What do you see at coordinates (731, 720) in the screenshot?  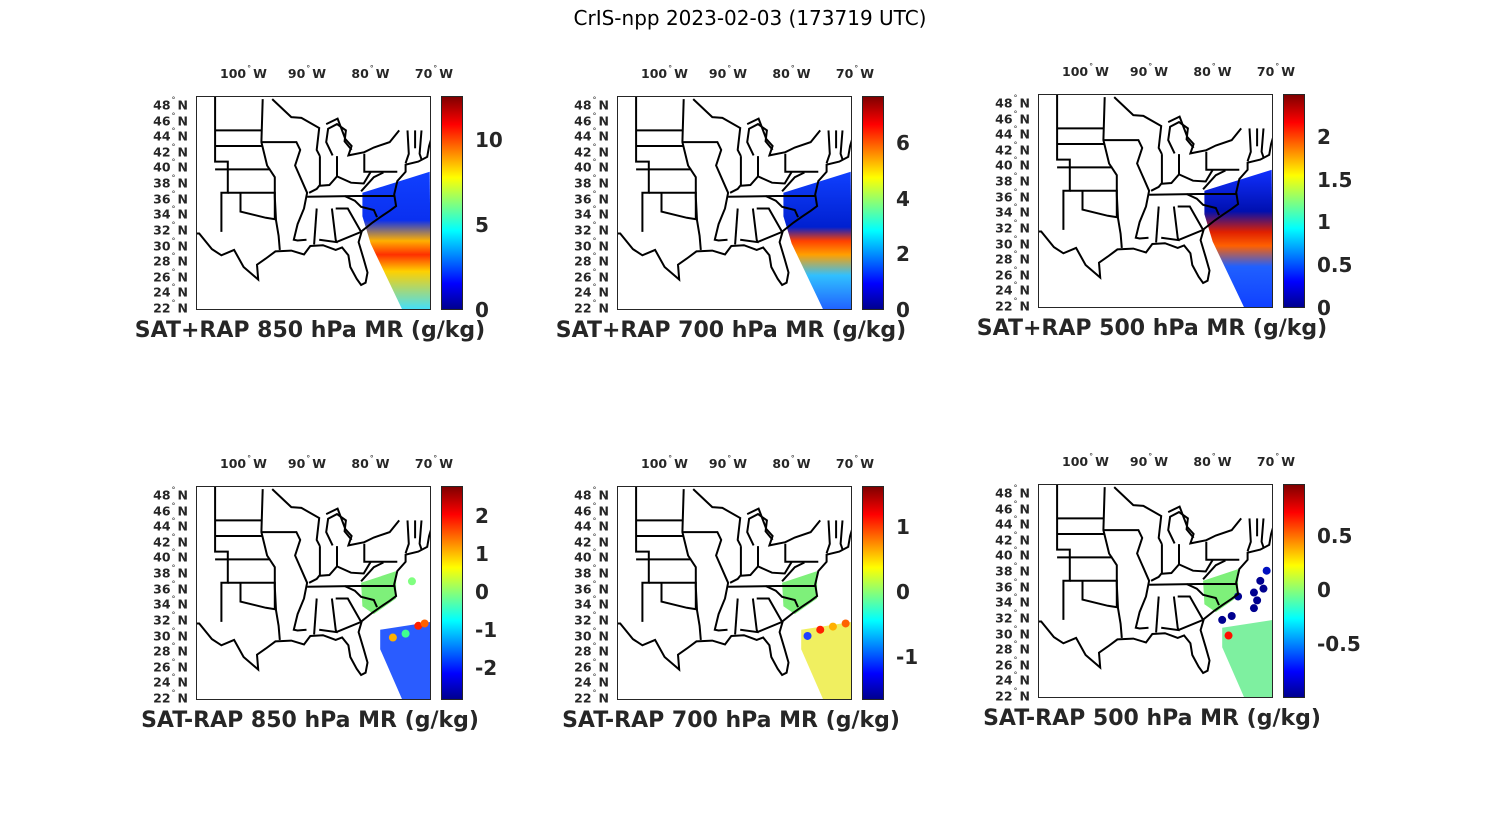 I see `panel-title: SAT-RAP 700 hPa MR (g/kg)` at bounding box center [731, 720].